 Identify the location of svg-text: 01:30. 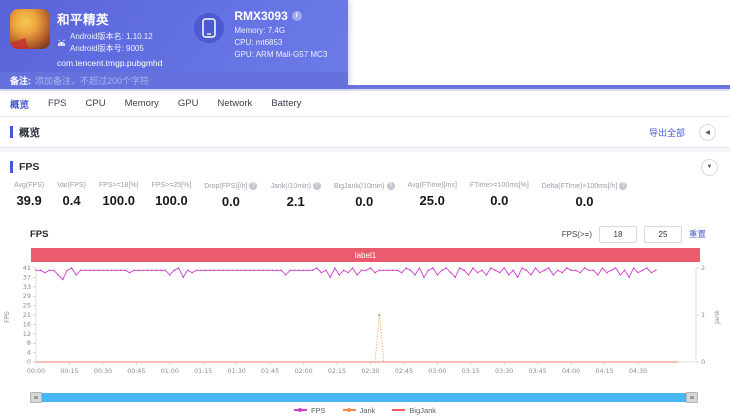
(237, 371).